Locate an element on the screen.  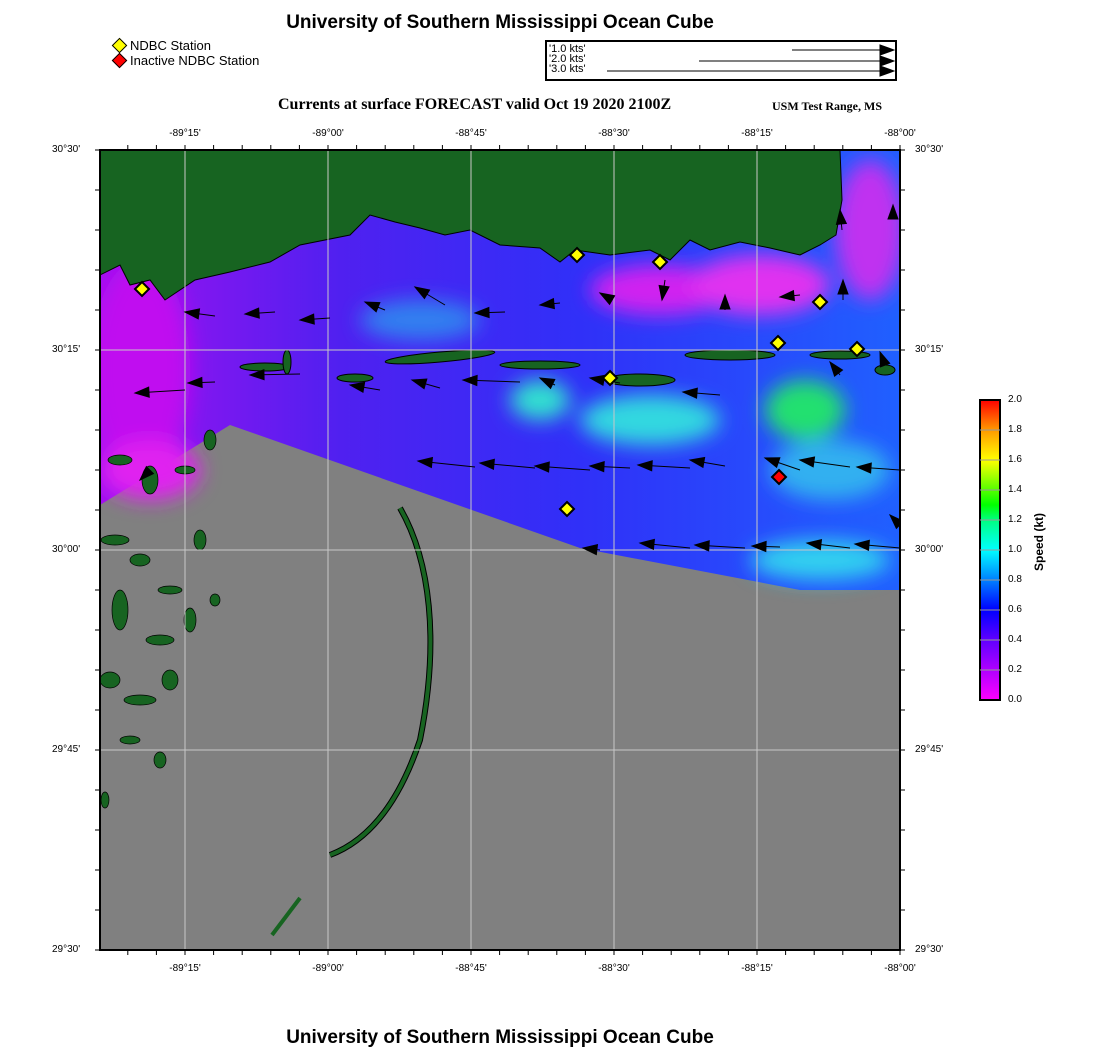
colorbar-label: Speed (kt) is located at coordinates (1039, 542).